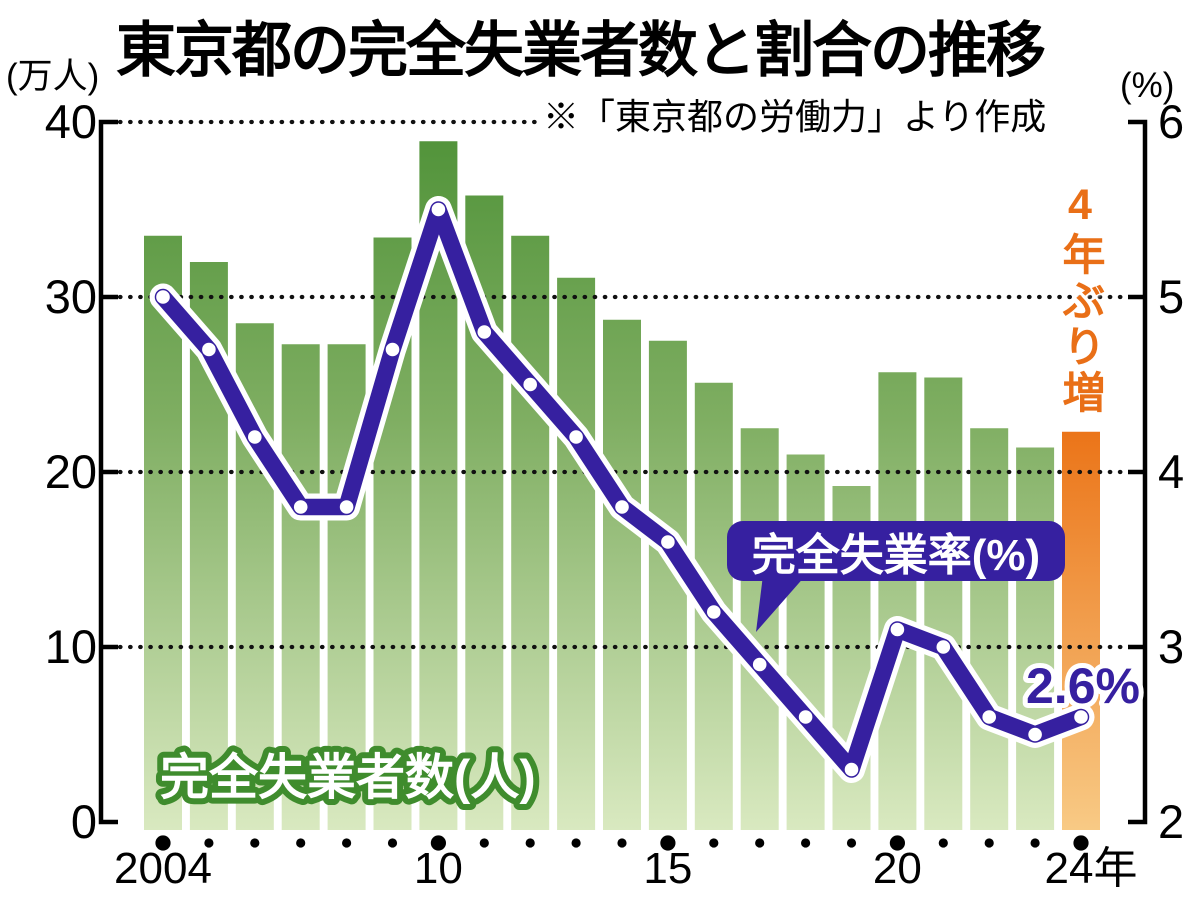 This screenshot has width=1200, height=900. Describe the element at coordinates (805, 717) in the screenshot. I see `rate-point-2018` at that location.